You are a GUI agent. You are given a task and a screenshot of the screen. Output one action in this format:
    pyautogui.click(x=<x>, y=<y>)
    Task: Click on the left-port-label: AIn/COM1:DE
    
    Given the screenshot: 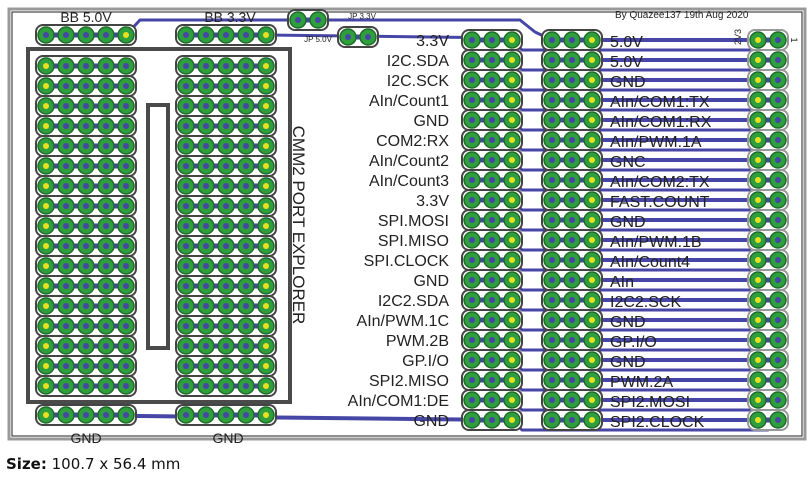 What is the action you would take?
    pyautogui.click(x=398, y=401)
    